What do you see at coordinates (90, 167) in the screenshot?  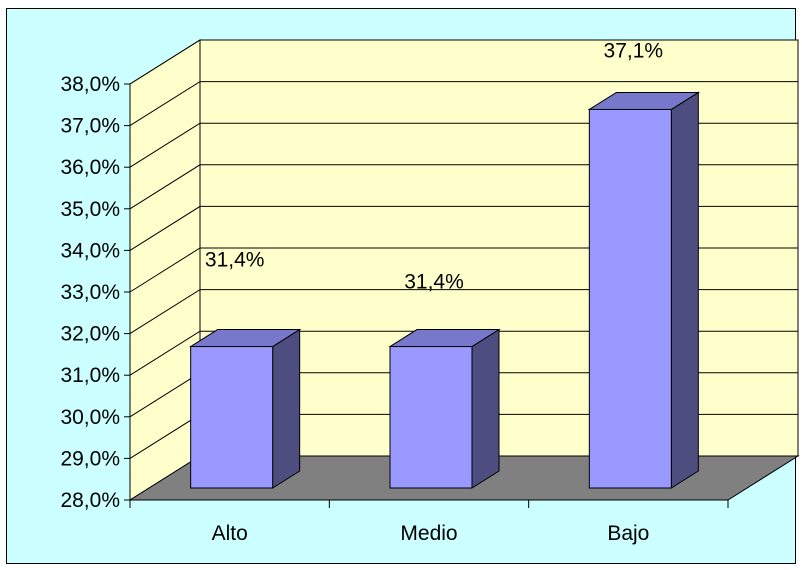 I see `y-tick-label: 36,0%` at bounding box center [90, 167].